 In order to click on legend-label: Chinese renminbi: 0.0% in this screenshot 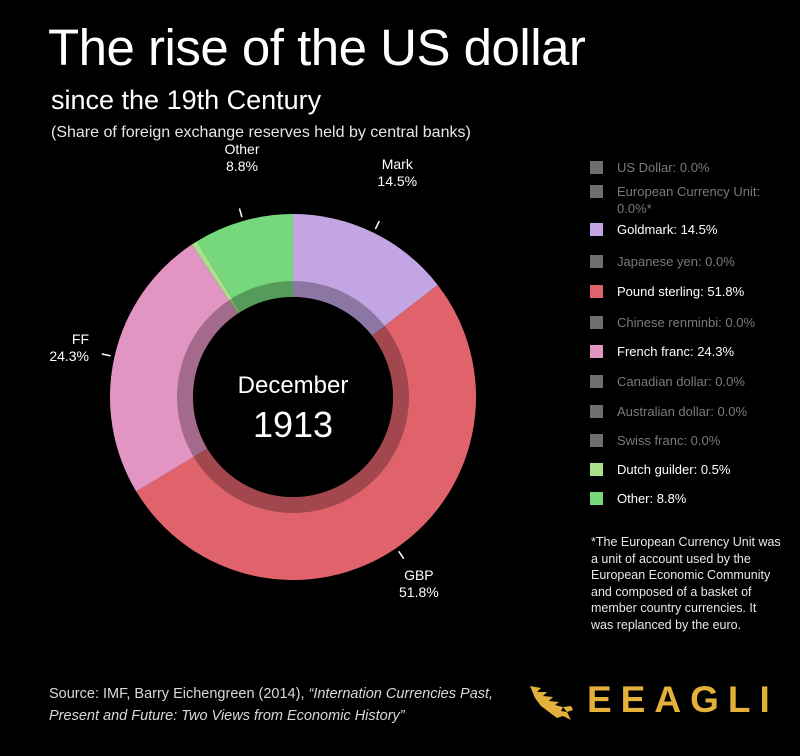, I will do `click(686, 322)`.